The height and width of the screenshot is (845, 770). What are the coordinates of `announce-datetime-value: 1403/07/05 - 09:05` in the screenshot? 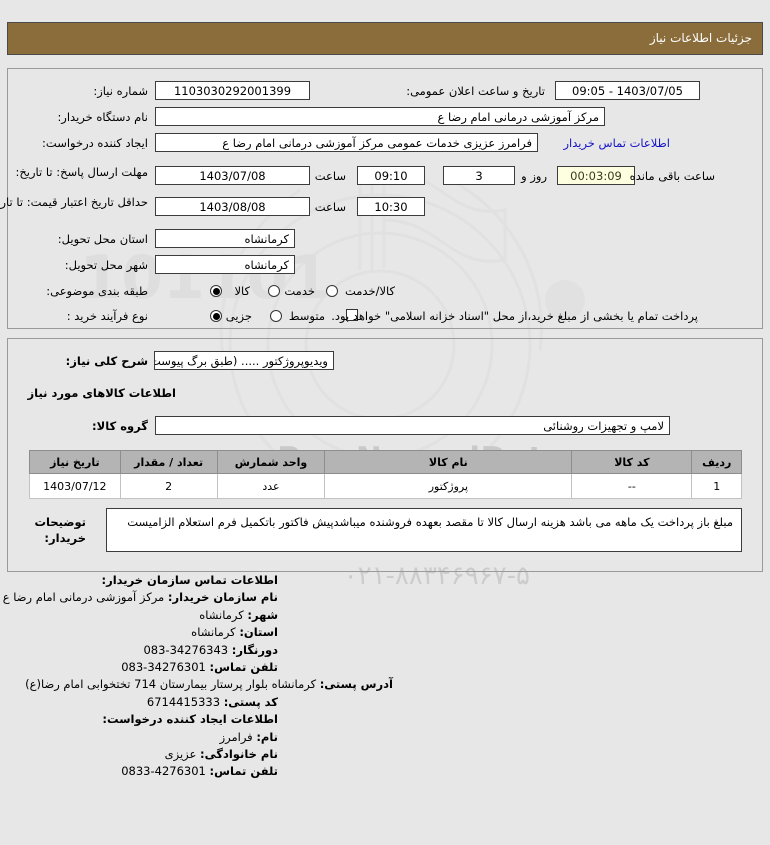 It's located at (627, 90).